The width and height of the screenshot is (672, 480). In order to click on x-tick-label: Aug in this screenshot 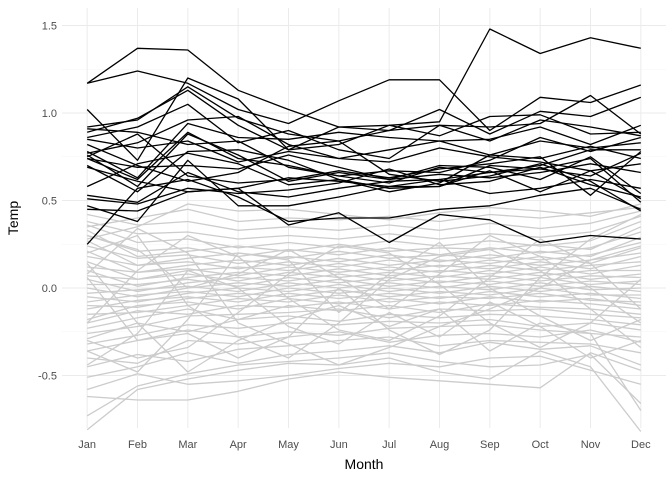, I will do `click(440, 445)`.